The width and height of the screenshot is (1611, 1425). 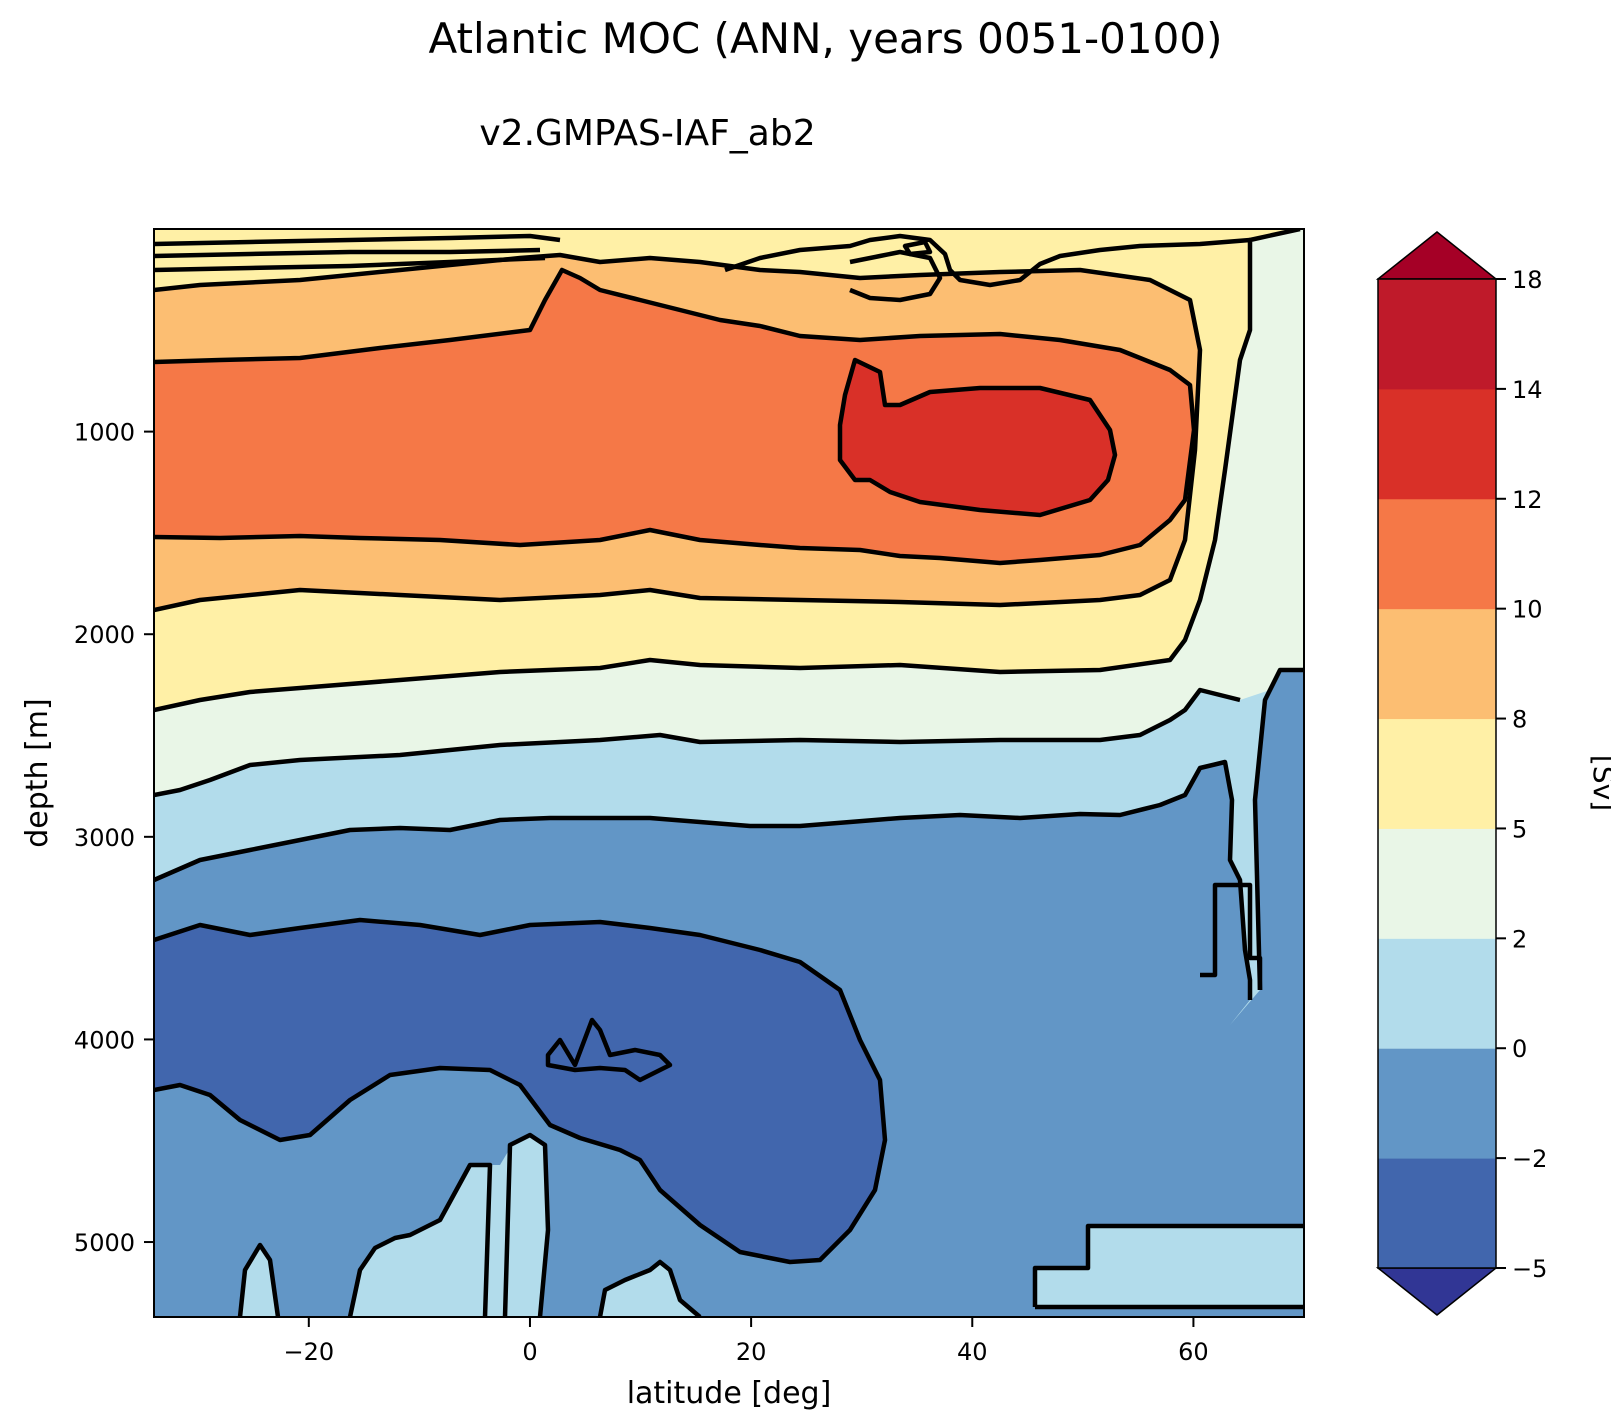 What do you see at coordinates (104, 1243) in the screenshot?
I see `y-tick-label: 5000` at bounding box center [104, 1243].